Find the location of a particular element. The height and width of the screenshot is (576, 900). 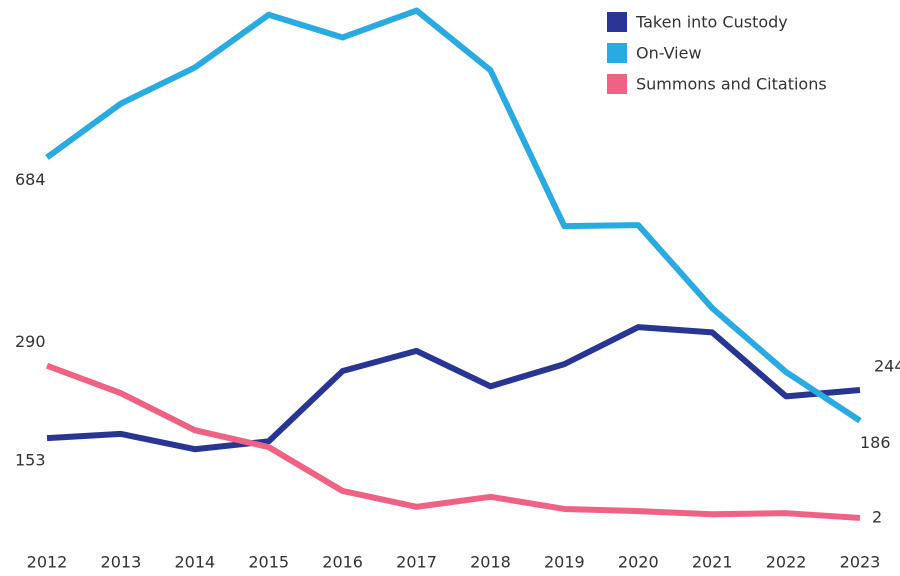

x-tick-label: 2019 is located at coordinates (564, 562).